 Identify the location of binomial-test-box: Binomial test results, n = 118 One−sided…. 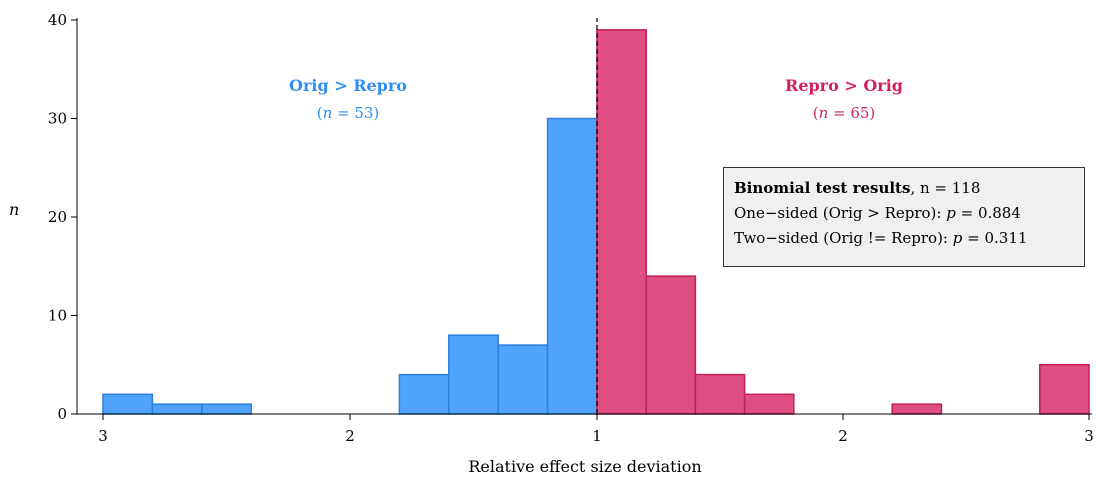
(904, 217).